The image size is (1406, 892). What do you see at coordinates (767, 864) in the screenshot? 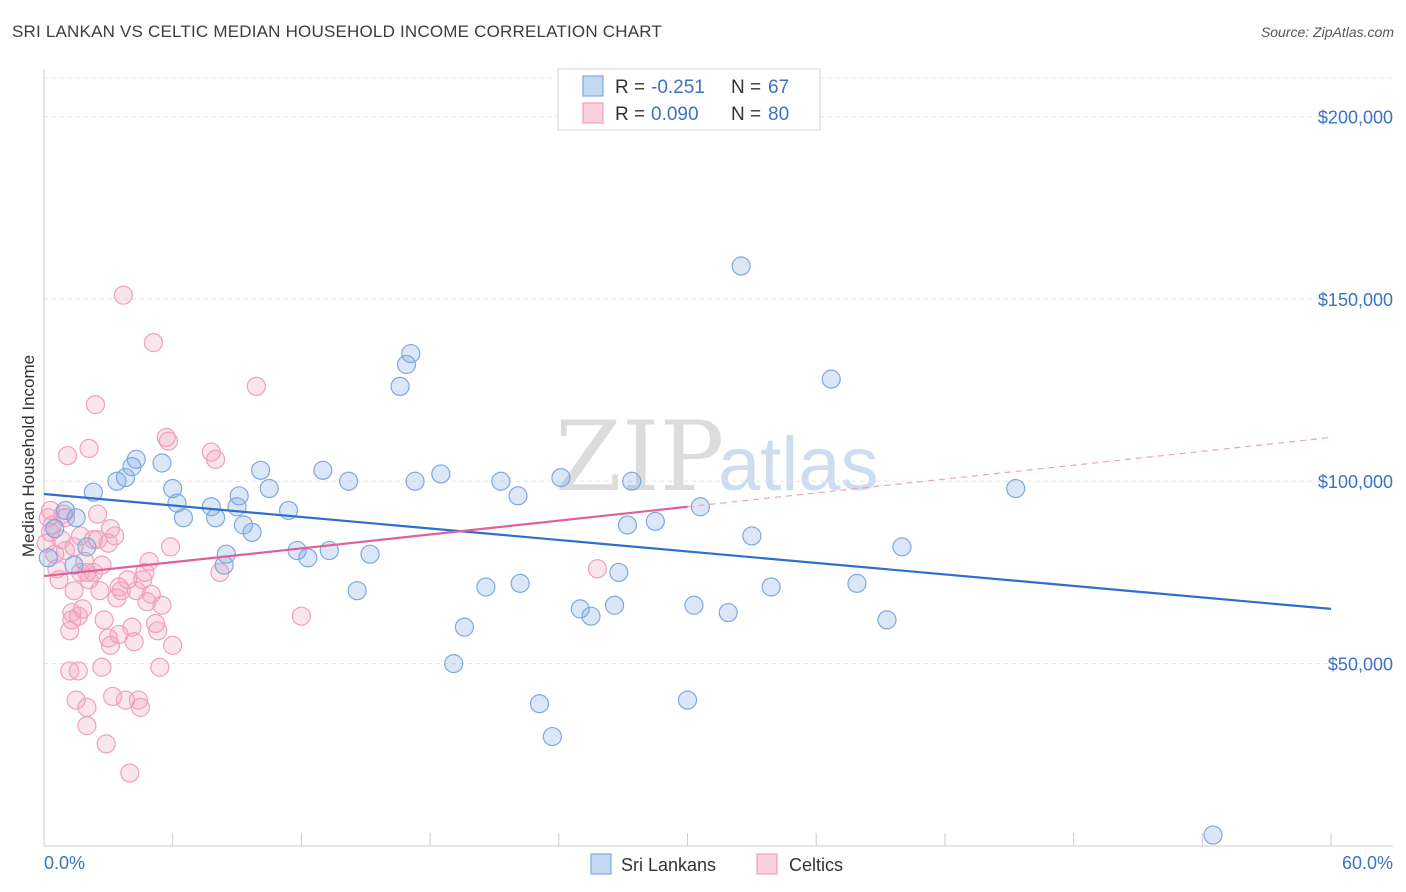
I see `bottom-legend-swatch-celtics` at bounding box center [767, 864].